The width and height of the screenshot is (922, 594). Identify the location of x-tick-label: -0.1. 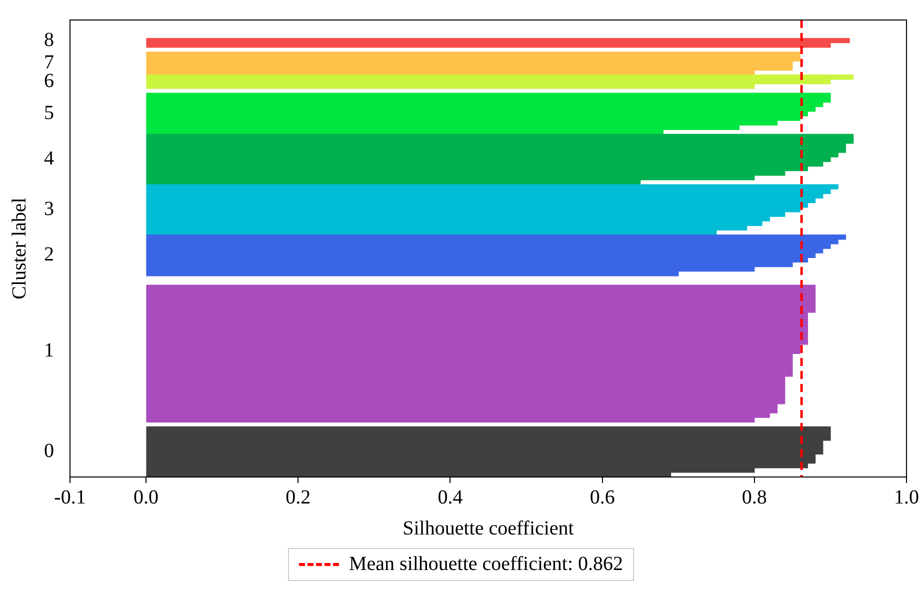
(70, 497).